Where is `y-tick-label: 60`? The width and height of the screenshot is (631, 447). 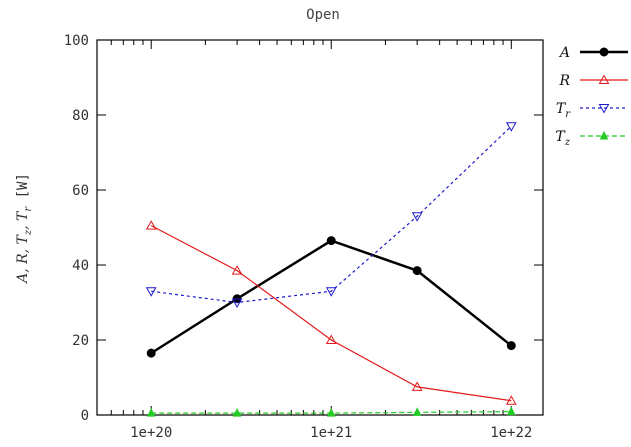
y-tick-label: 60 is located at coordinates (80, 191).